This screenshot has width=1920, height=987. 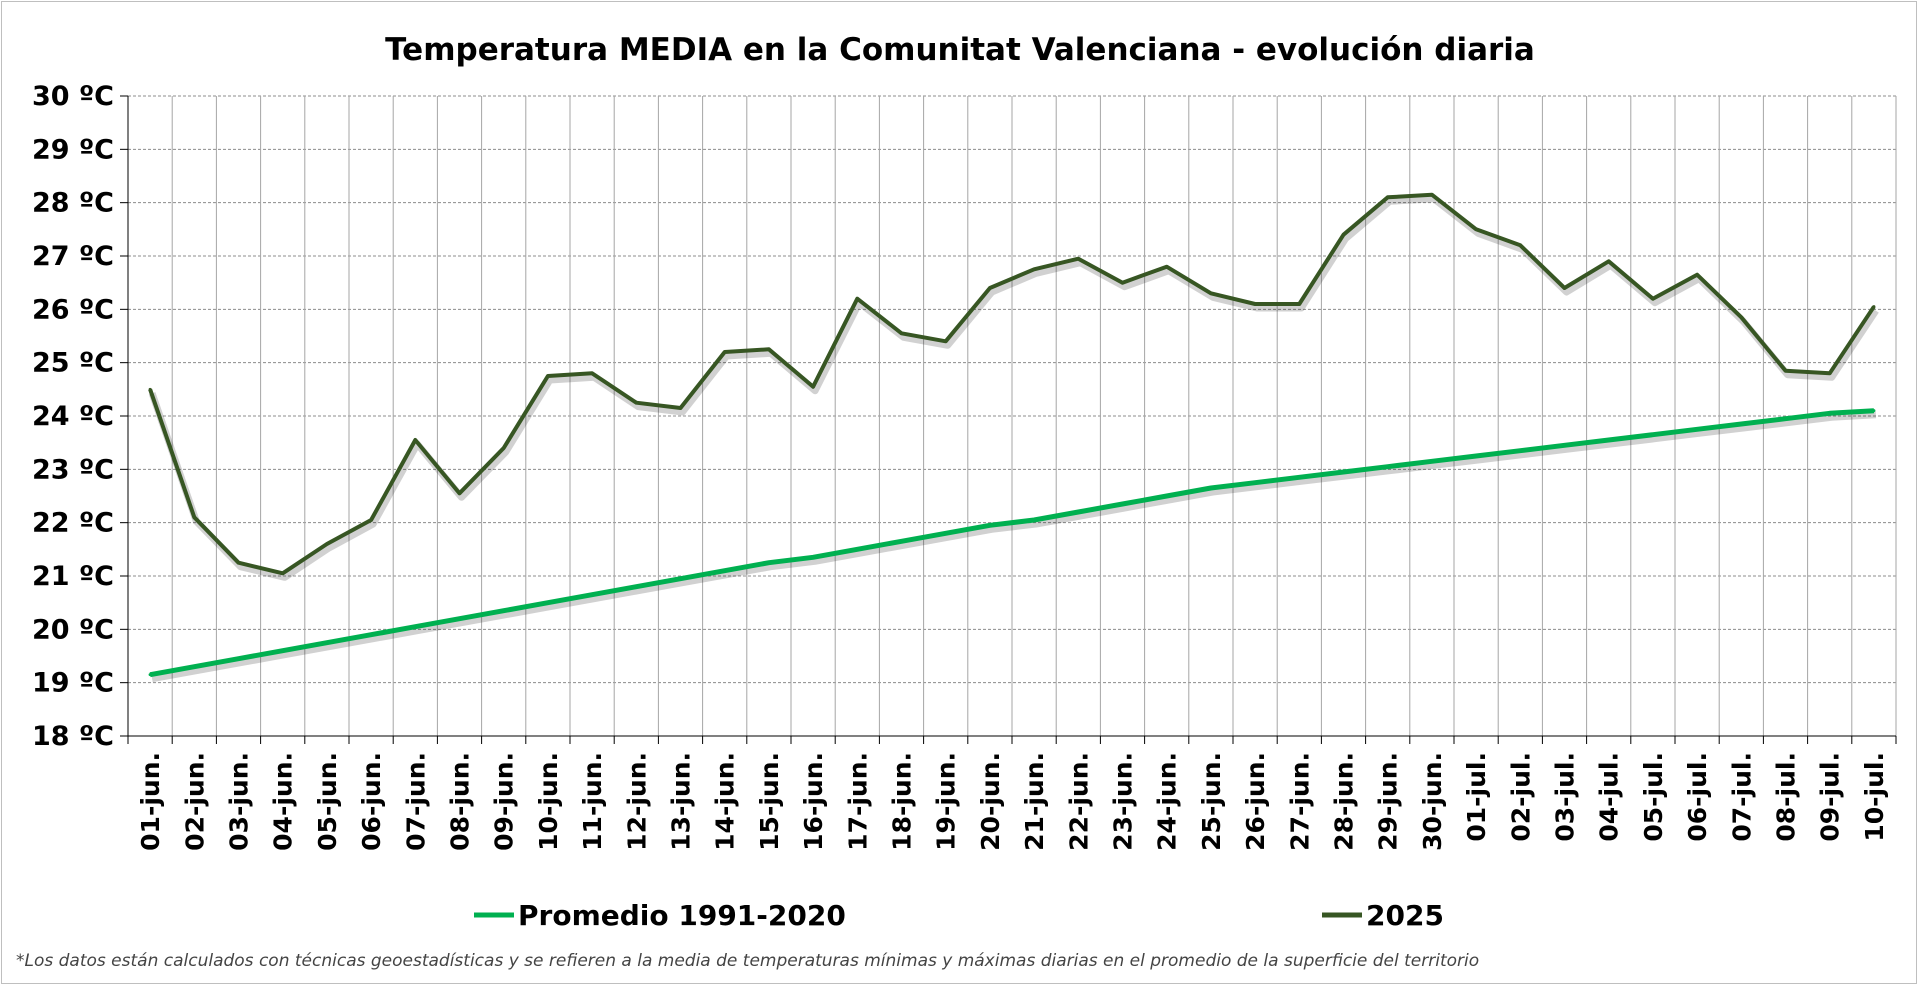 I want to click on x-tick-label: 09-jun., so click(x=504, y=801).